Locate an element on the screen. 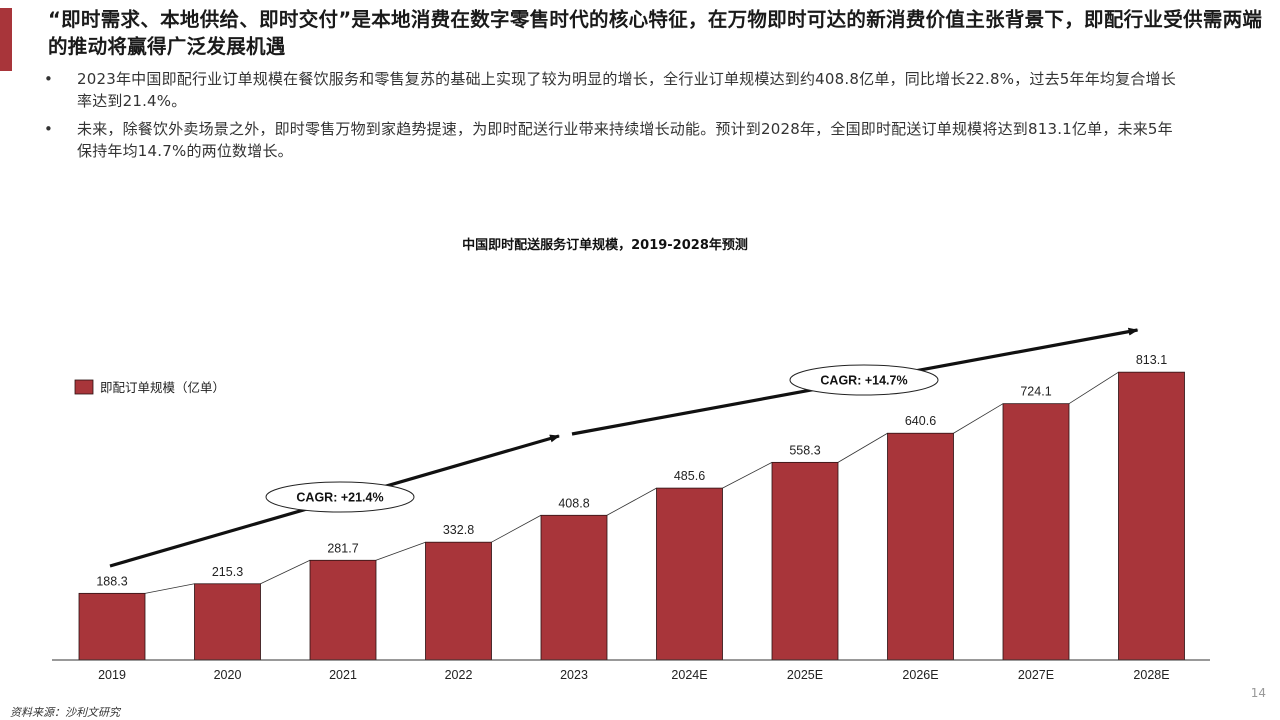  data-label-2022: 332.8 is located at coordinates (458, 530).